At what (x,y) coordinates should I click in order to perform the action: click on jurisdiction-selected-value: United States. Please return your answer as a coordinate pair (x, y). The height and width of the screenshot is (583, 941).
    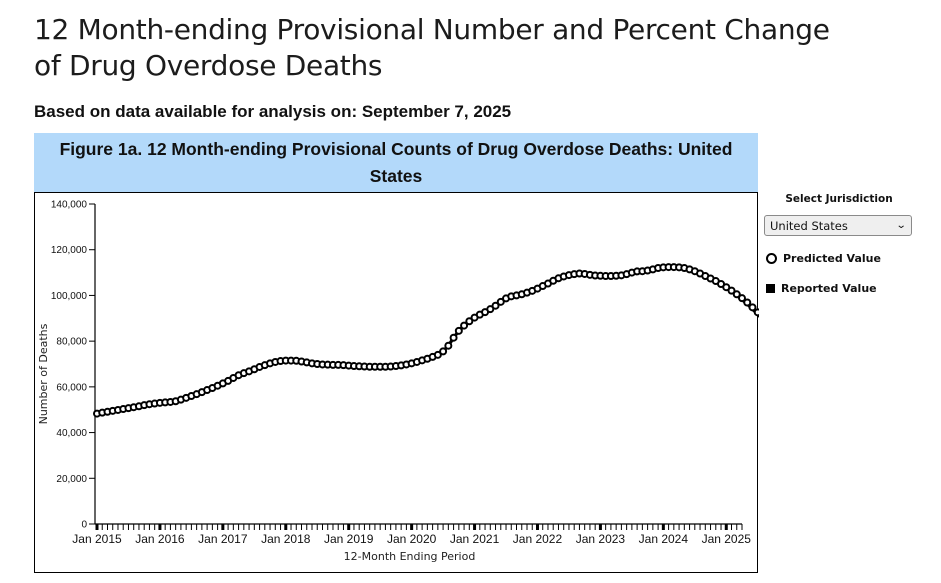
    Looking at the image, I should click on (809, 225).